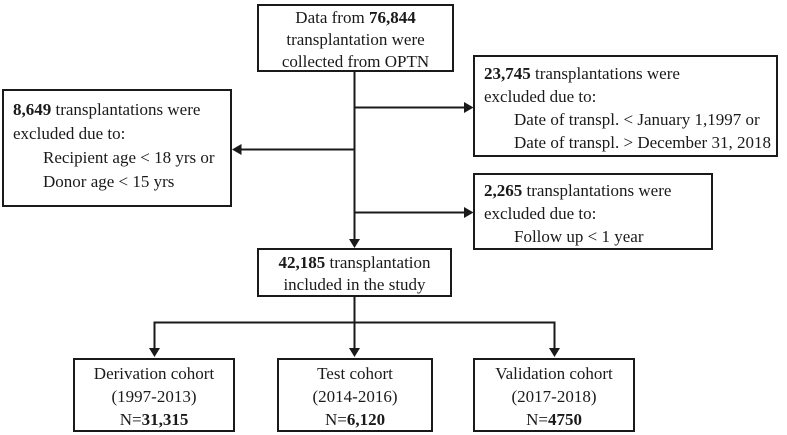  Describe the element at coordinates (582, 73) in the screenshot. I see `excluded-dates-line1: 23,745 transplantations were` at that location.